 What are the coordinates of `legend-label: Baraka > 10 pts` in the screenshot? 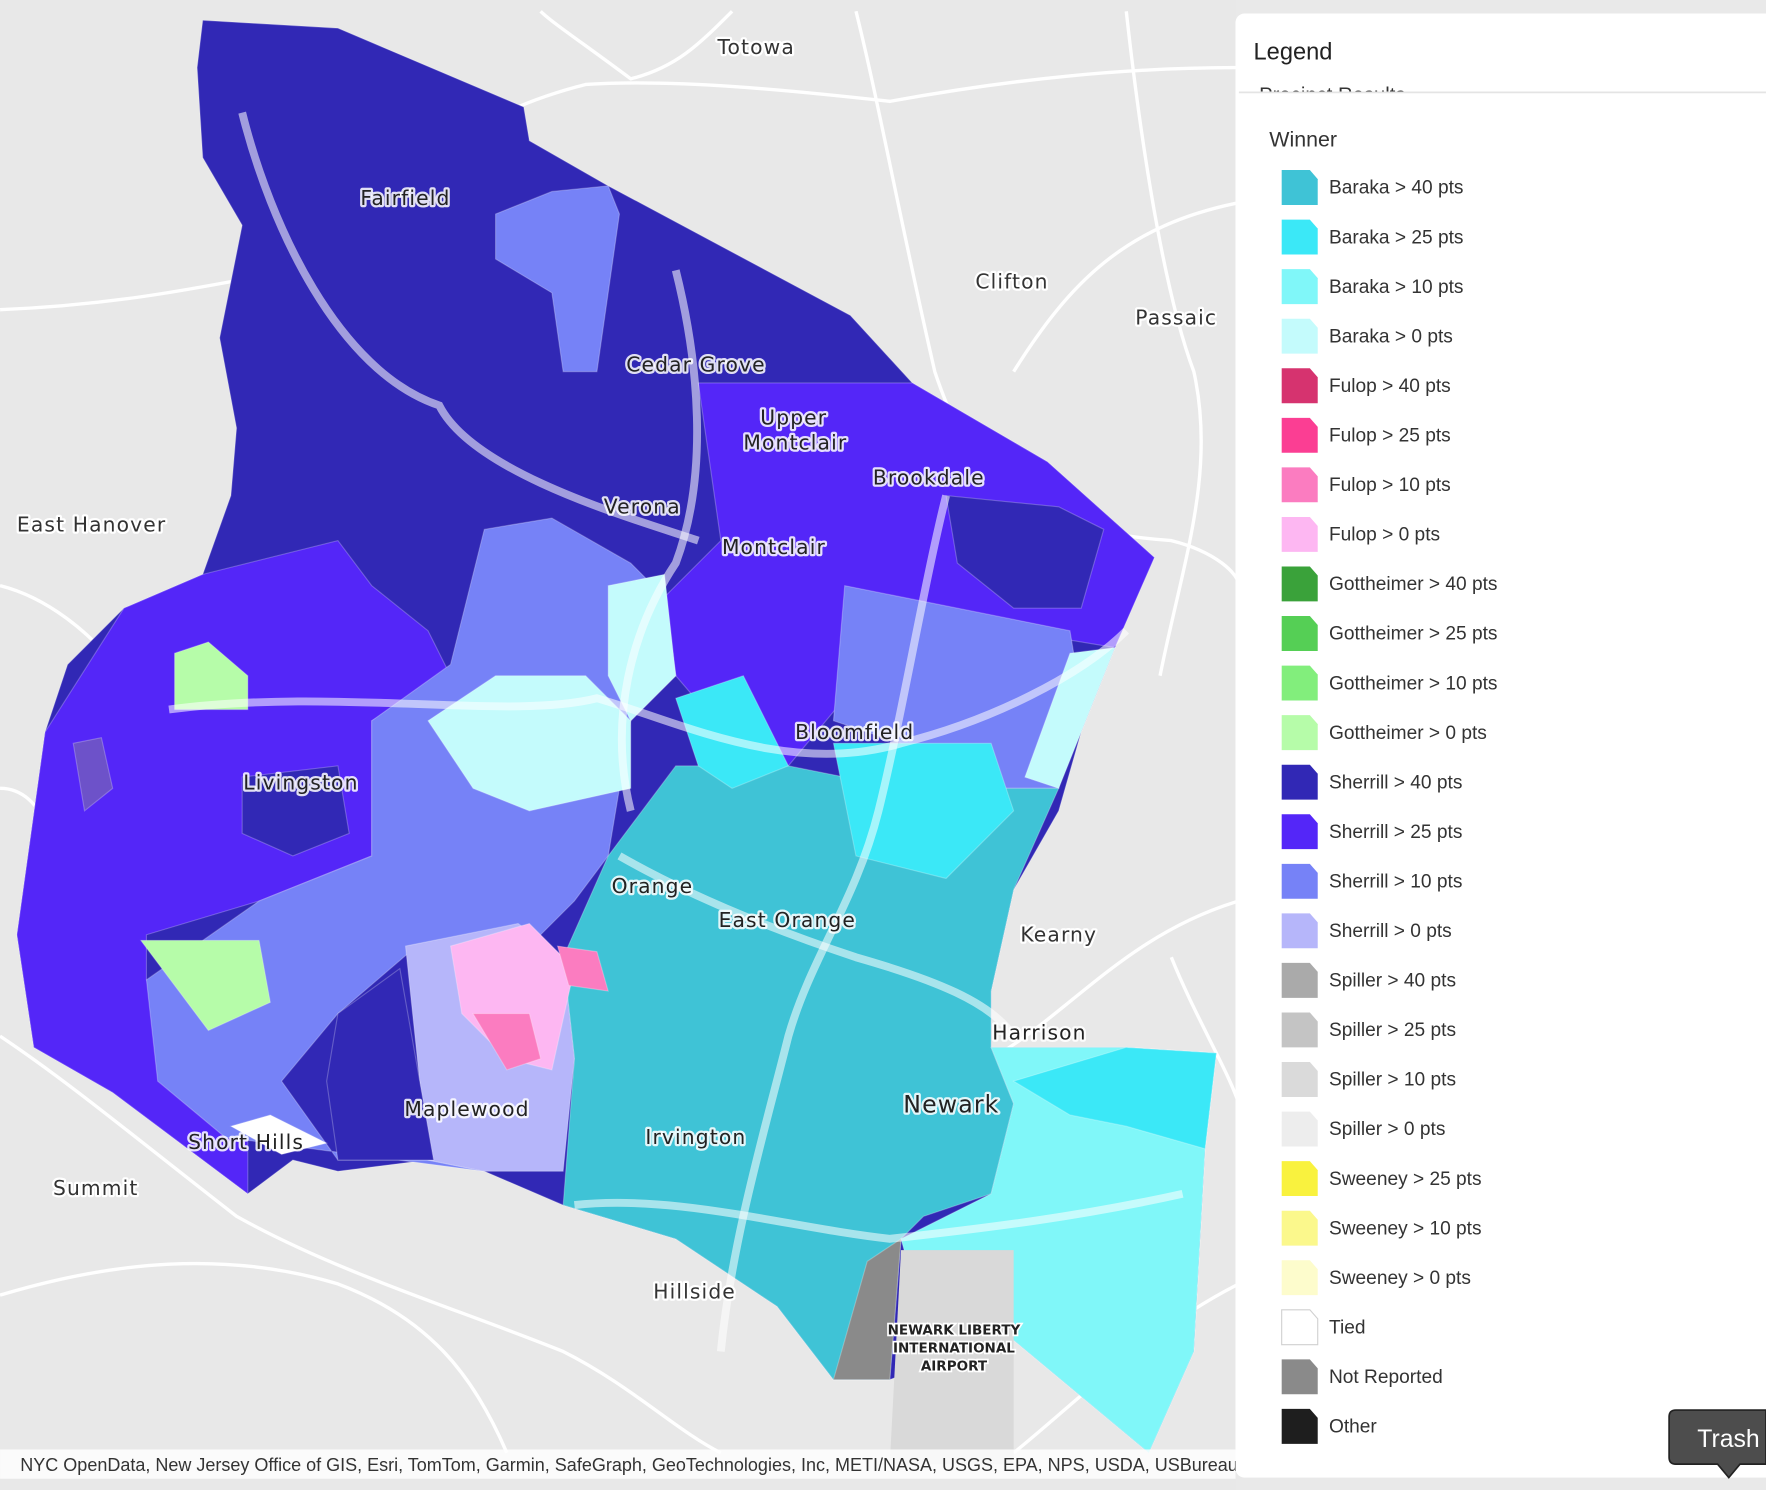 It's located at (1396, 287).